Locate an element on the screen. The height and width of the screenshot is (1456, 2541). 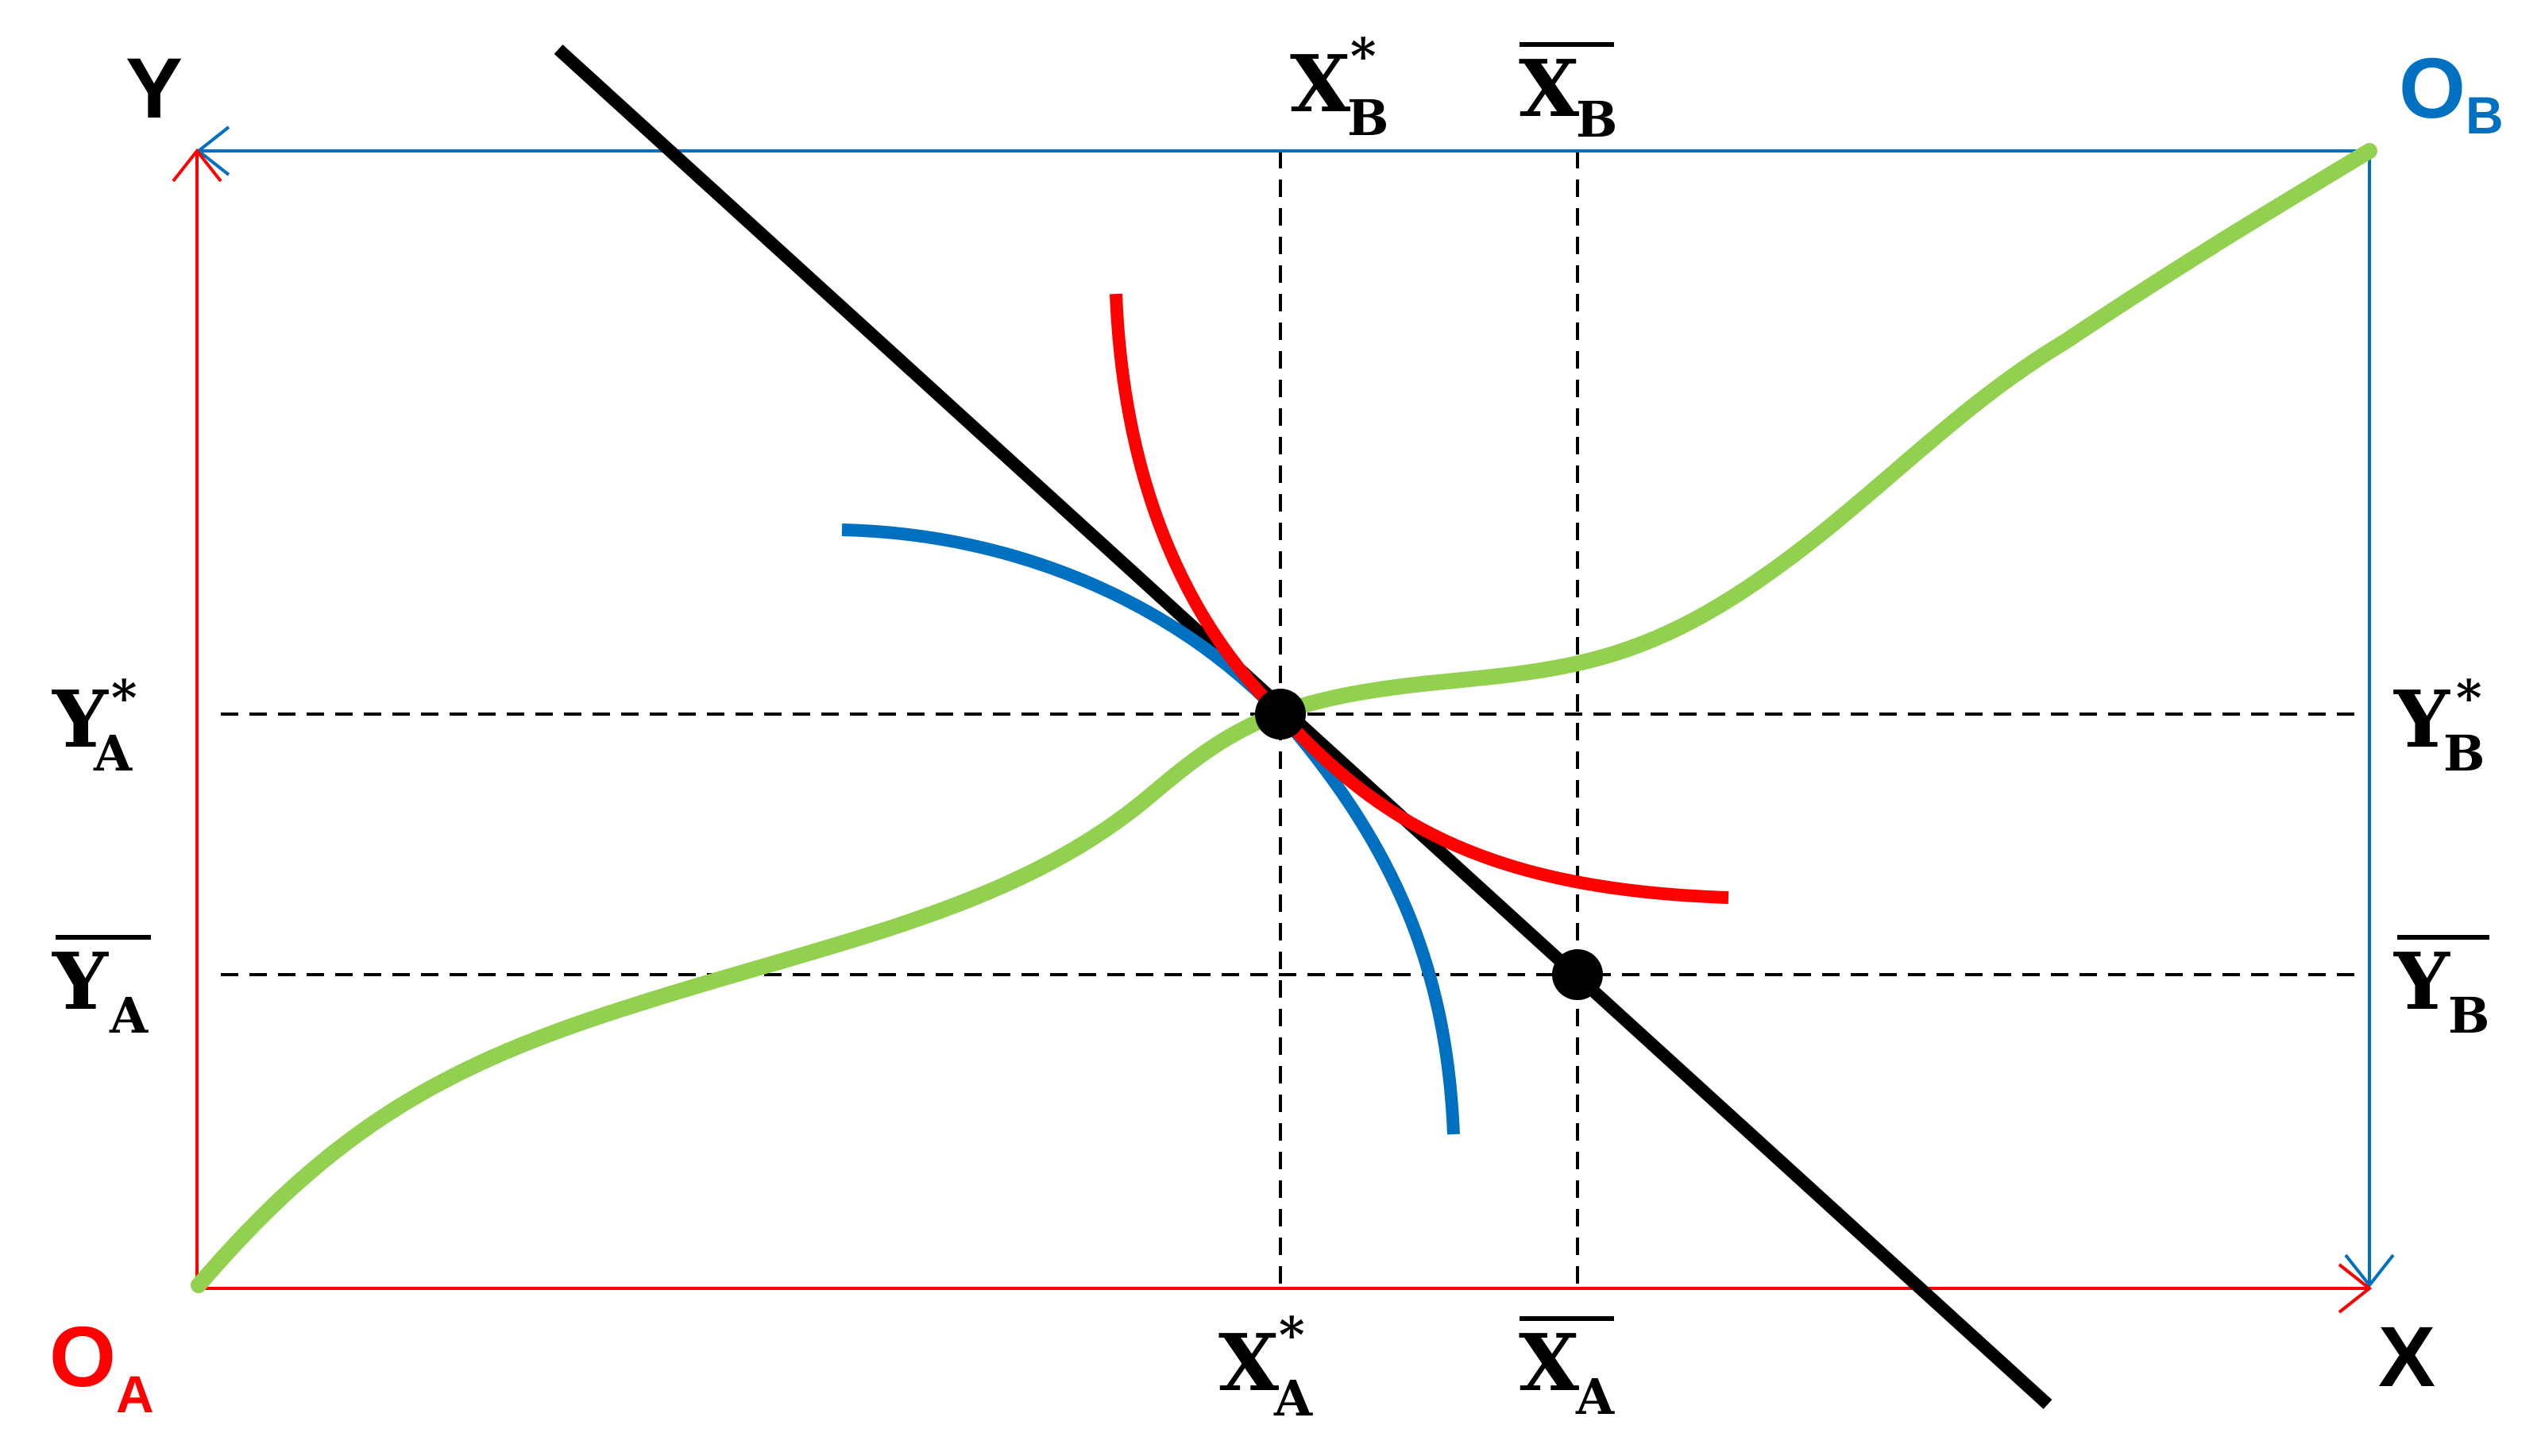
ya-star-label: Y A * is located at coordinates (94, 725).